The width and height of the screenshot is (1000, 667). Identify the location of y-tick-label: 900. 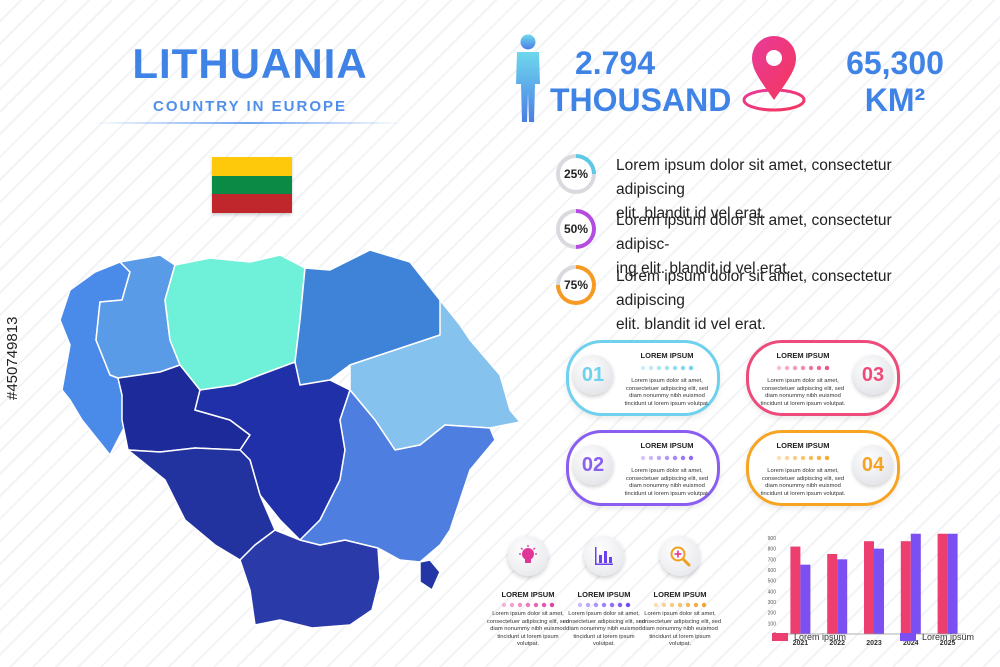
(772, 539).